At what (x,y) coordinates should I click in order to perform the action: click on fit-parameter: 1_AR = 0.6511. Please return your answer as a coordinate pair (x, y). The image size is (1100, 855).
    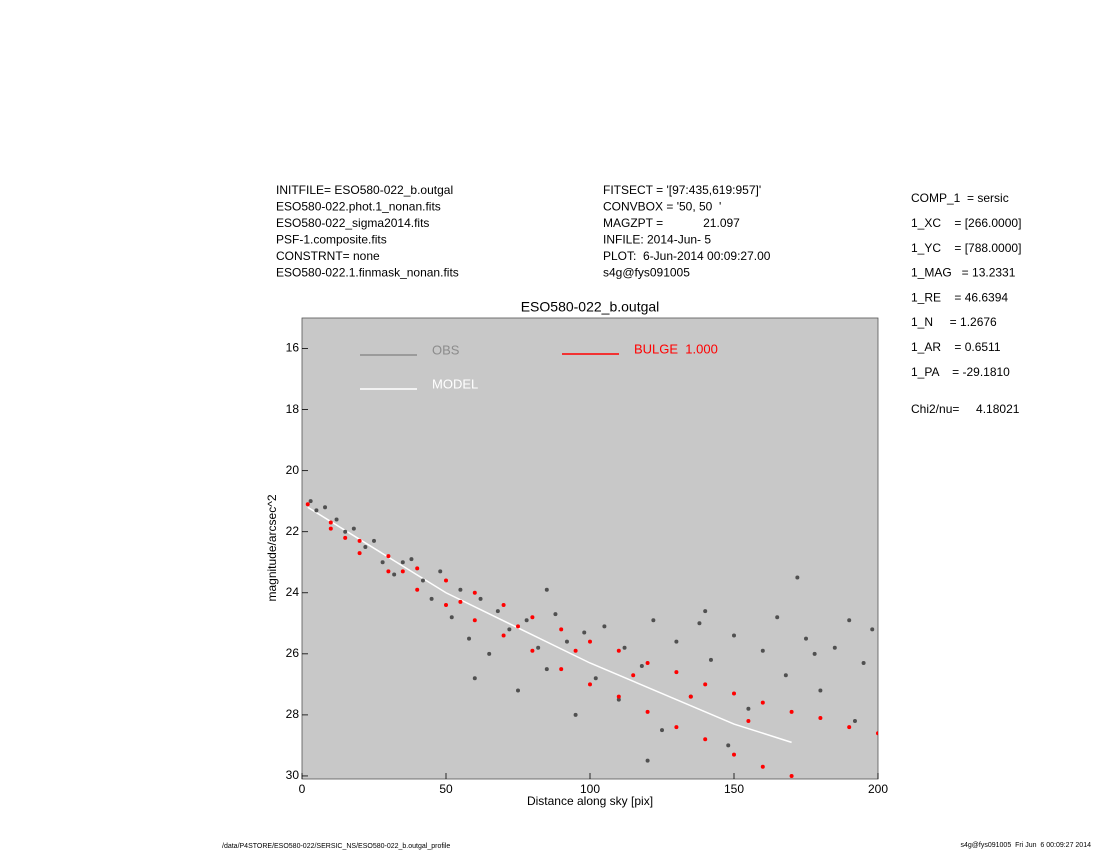
    Looking at the image, I should click on (956, 347).